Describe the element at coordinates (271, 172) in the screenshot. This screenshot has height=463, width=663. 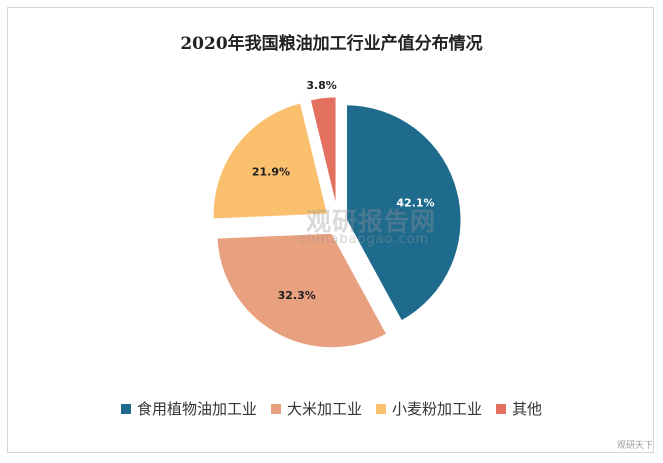
I see `data-label-3: 21.9%` at that location.